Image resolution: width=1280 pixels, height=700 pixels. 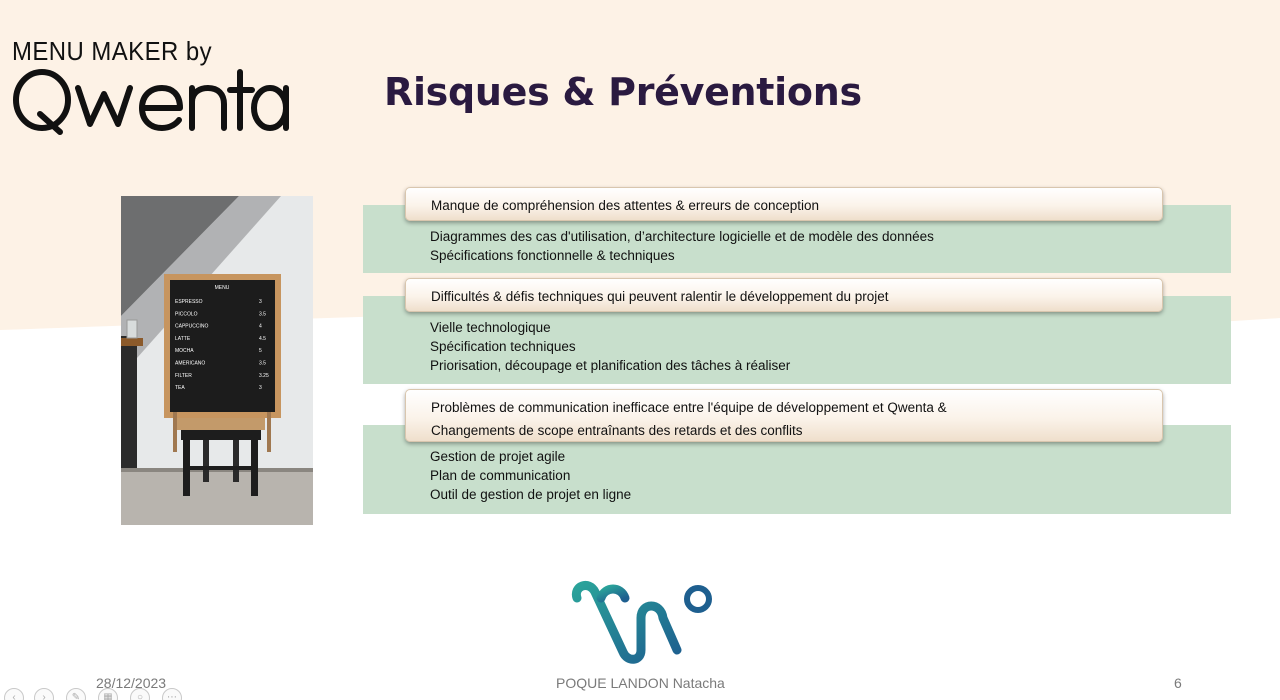 I want to click on qwenta-logo: Qwenta, so click(x=151, y=102).